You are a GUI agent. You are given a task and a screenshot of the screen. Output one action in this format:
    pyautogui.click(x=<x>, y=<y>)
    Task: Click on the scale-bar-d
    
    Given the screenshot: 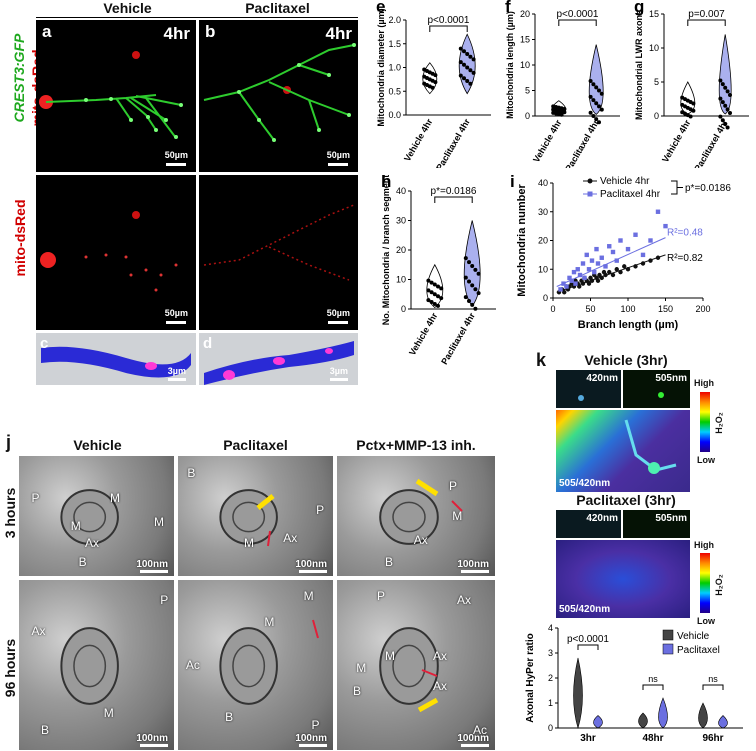 What is the action you would take?
    pyautogui.click(x=339, y=379)
    